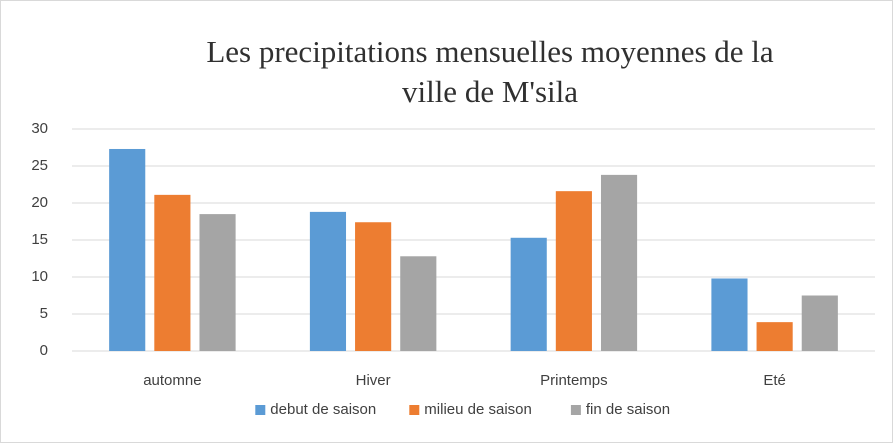  Describe the element at coordinates (628, 409) in the screenshot. I see `legend-label: fin de saison` at that location.